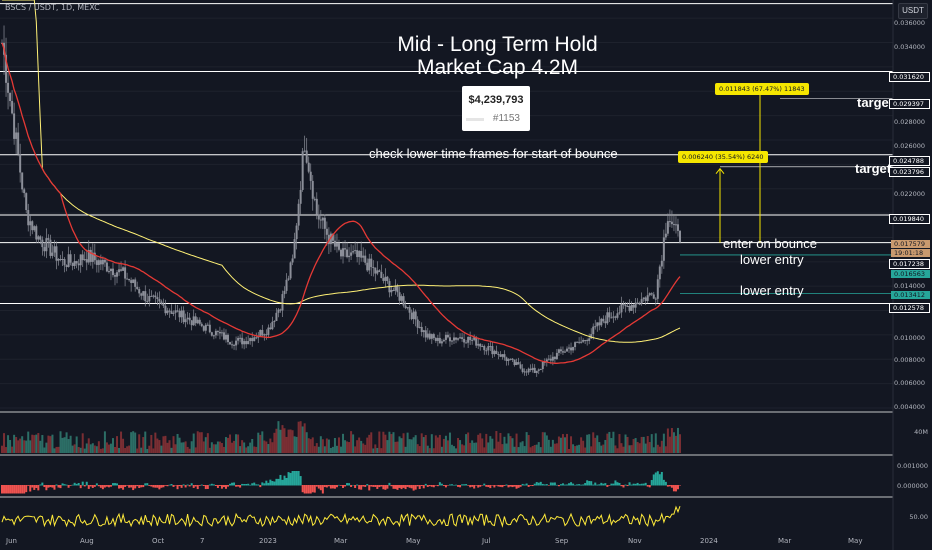  What do you see at coordinates (341, 541) in the screenshot?
I see `time-tick: Mar` at bounding box center [341, 541].